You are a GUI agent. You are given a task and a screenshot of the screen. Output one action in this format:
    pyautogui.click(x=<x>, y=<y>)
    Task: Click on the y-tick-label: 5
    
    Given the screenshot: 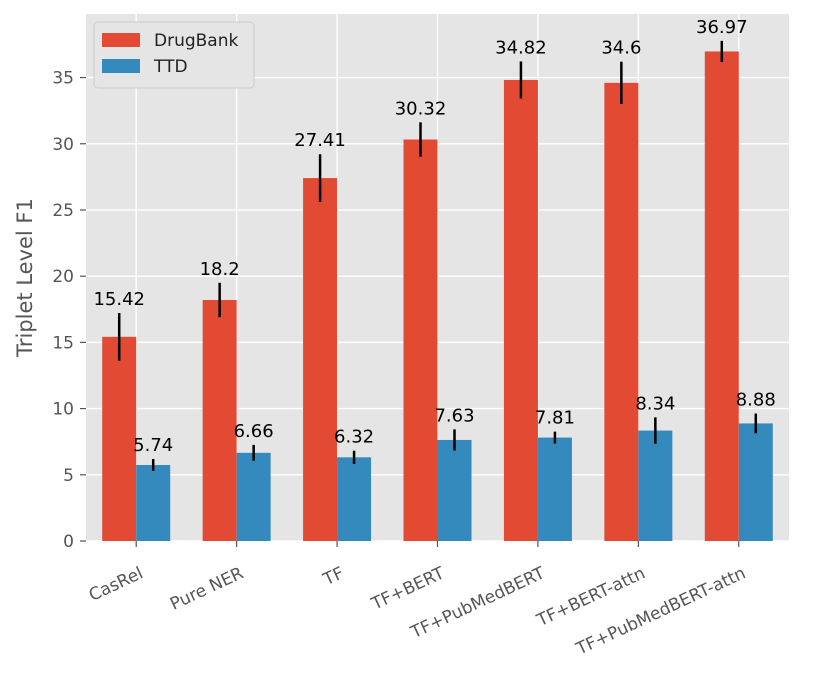 What is the action you would take?
    pyautogui.click(x=68, y=476)
    